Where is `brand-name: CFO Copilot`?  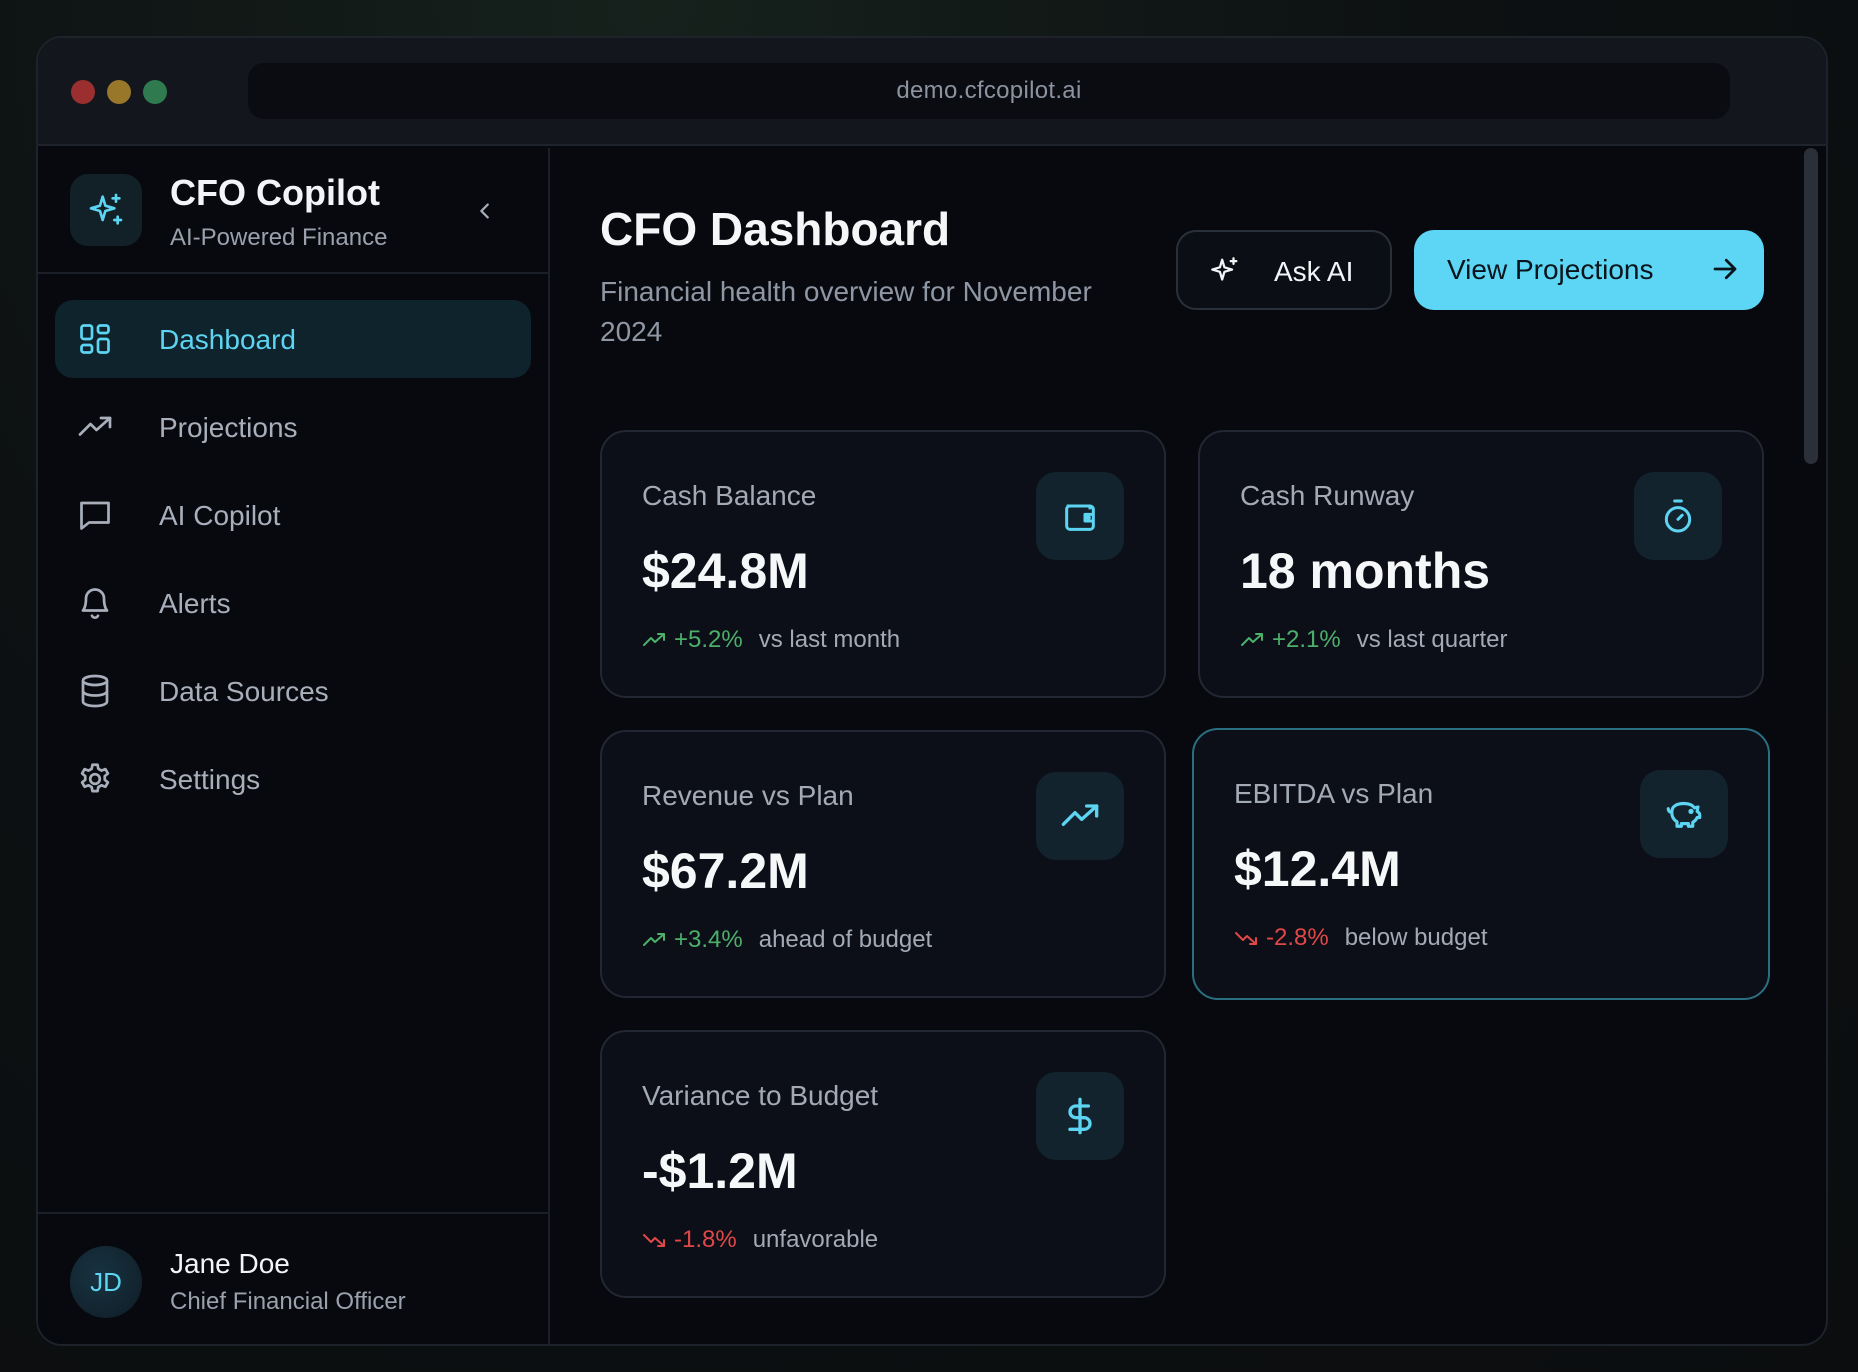
brand-name: CFO Copilot is located at coordinates (275, 192).